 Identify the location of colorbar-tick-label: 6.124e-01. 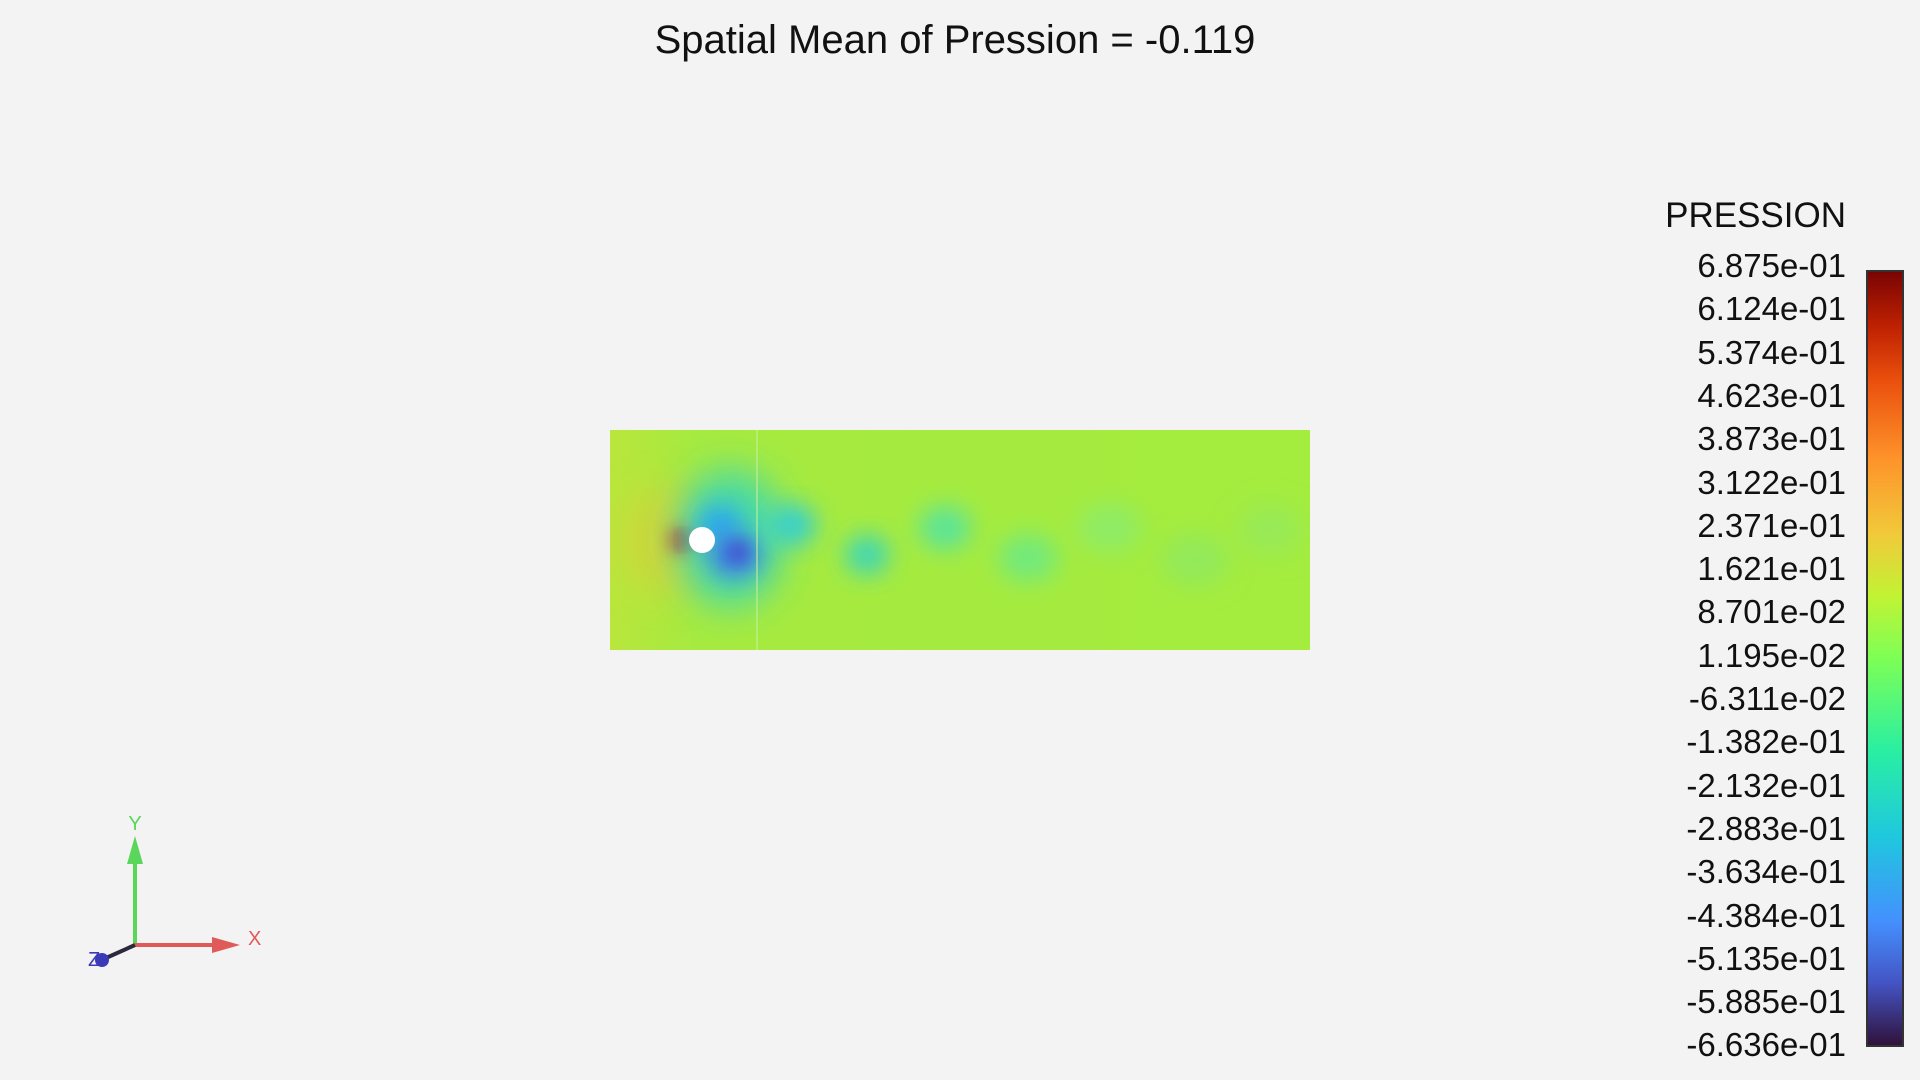
(1771, 309).